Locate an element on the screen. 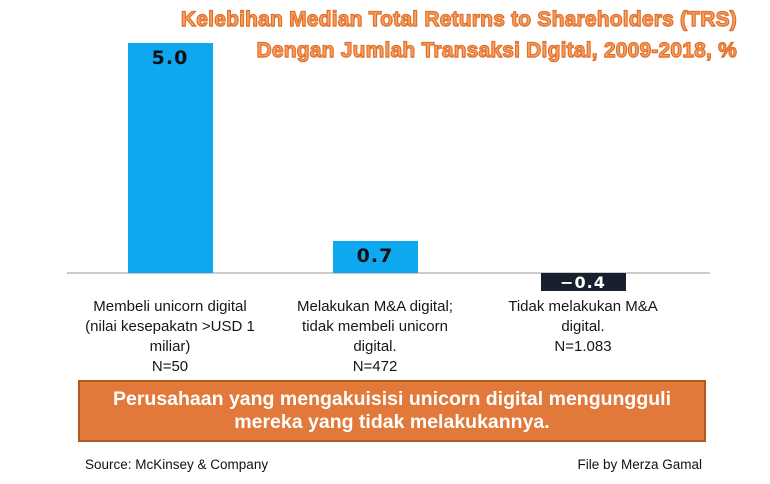 This screenshot has width=770, height=484. bar-value-label-2: 0.7 is located at coordinates (375, 256).